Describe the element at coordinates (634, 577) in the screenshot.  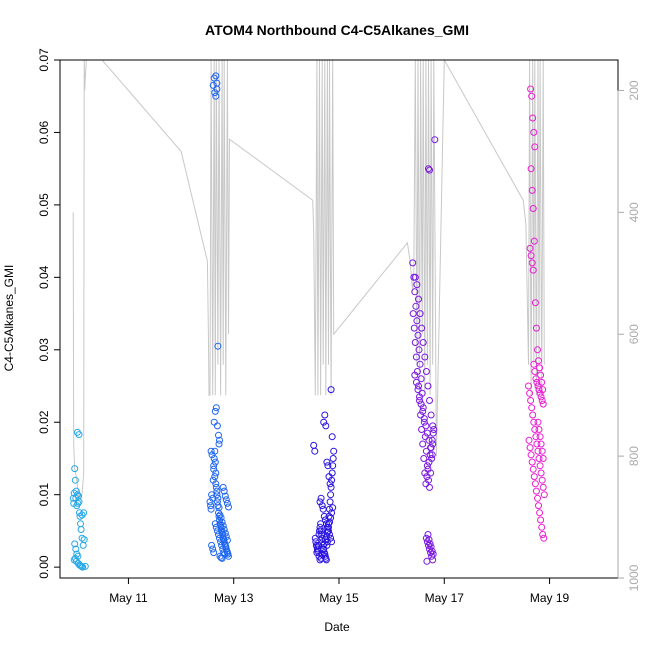
I see `right-tick-label: 1000` at that location.